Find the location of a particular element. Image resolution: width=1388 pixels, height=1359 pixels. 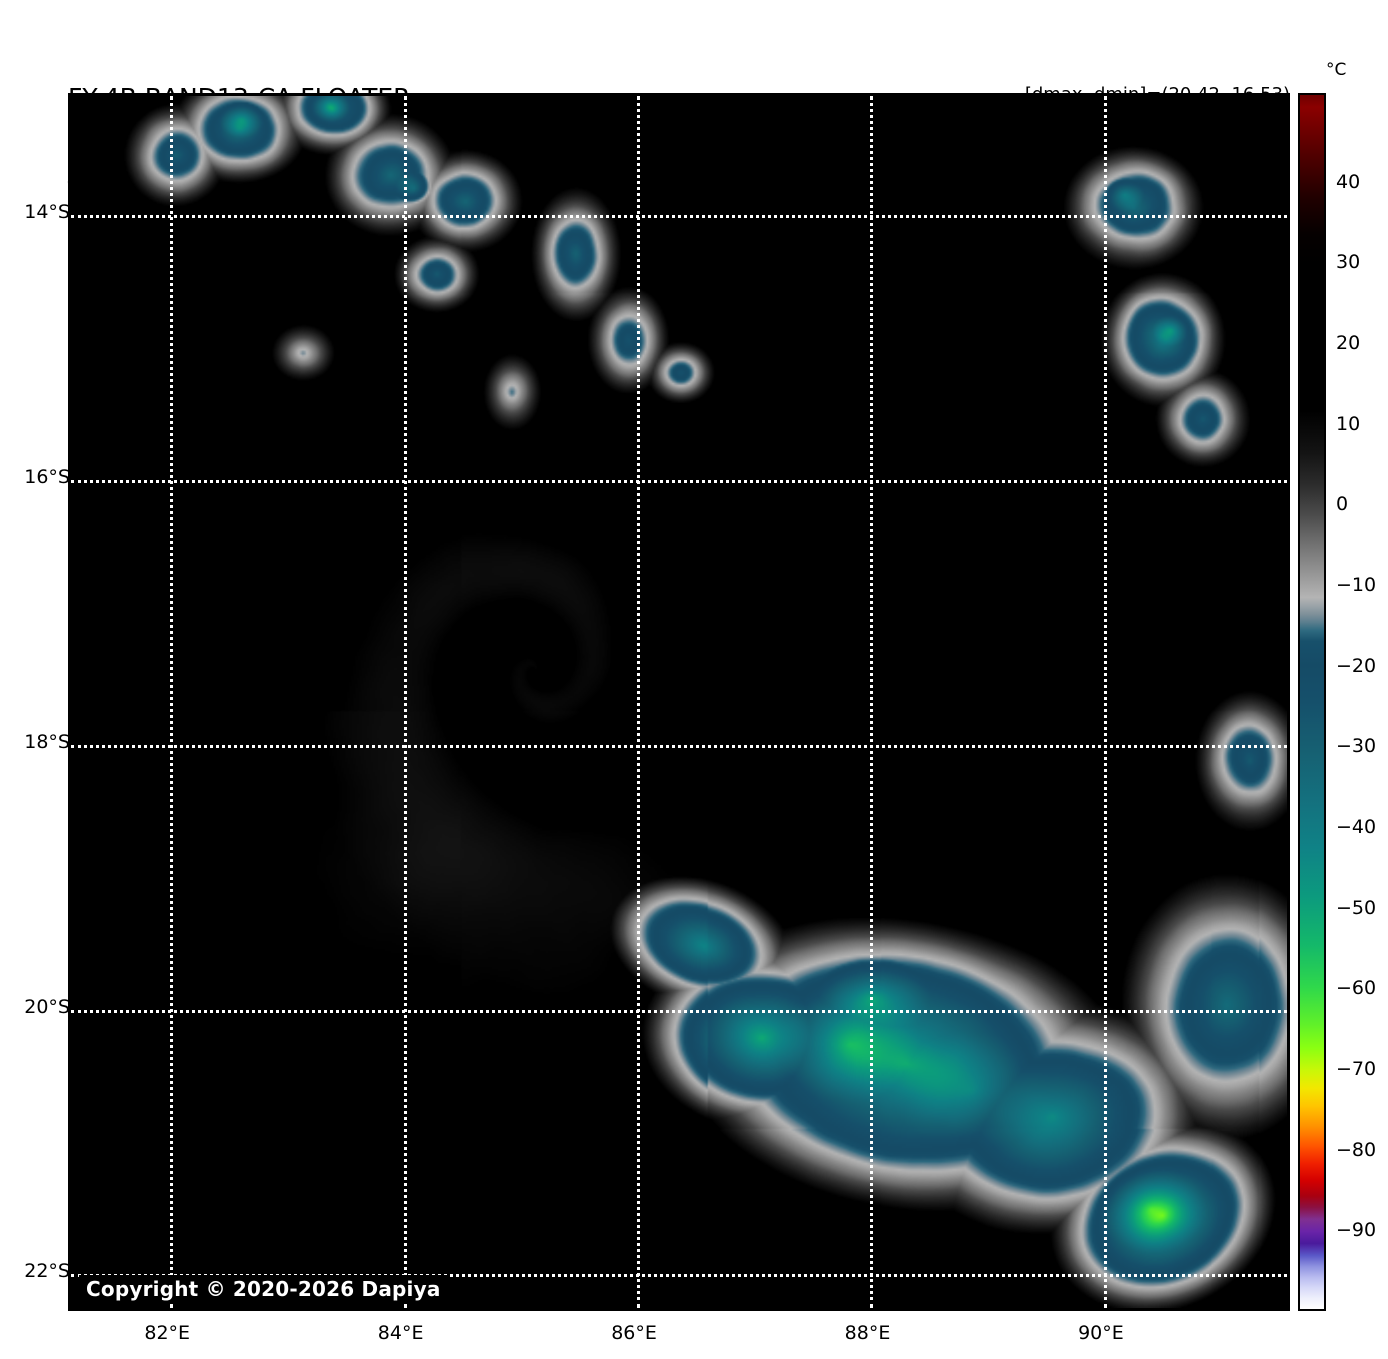

xtick-label: 84°E is located at coordinates (400, 1333).